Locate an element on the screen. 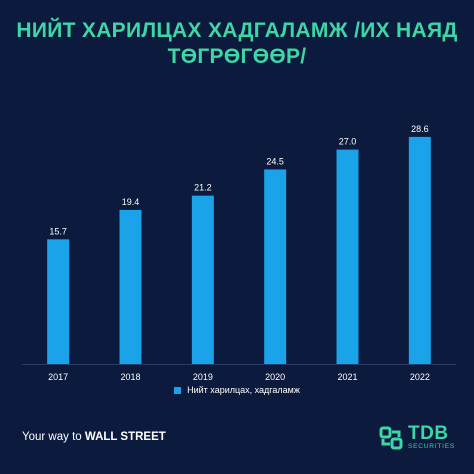  chart-title-line-2: ТӨГРӨГӨӨР/ is located at coordinates (237, 56).